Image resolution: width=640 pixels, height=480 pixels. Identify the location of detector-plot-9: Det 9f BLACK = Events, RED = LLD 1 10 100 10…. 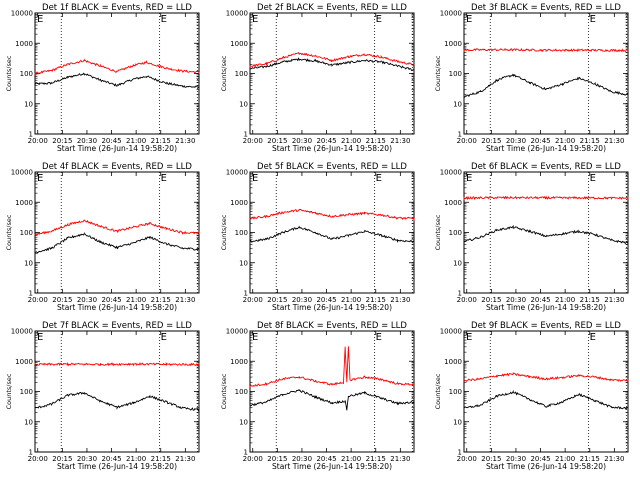
(531, 396).